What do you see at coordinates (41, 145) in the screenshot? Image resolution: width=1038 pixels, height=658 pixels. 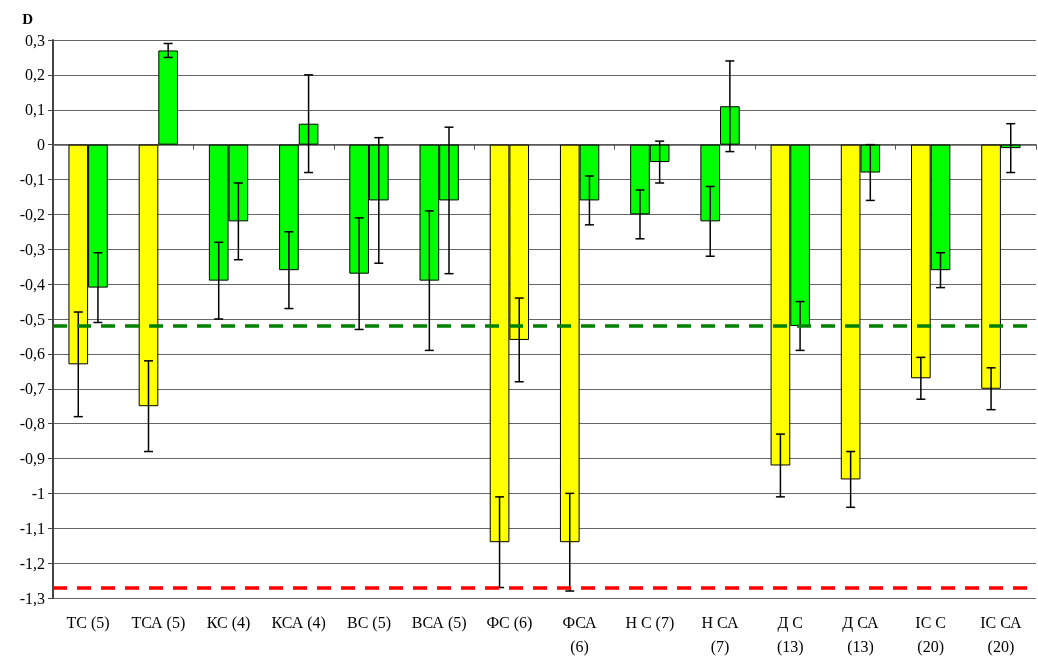 I see `y-tick-label: 0` at bounding box center [41, 145].